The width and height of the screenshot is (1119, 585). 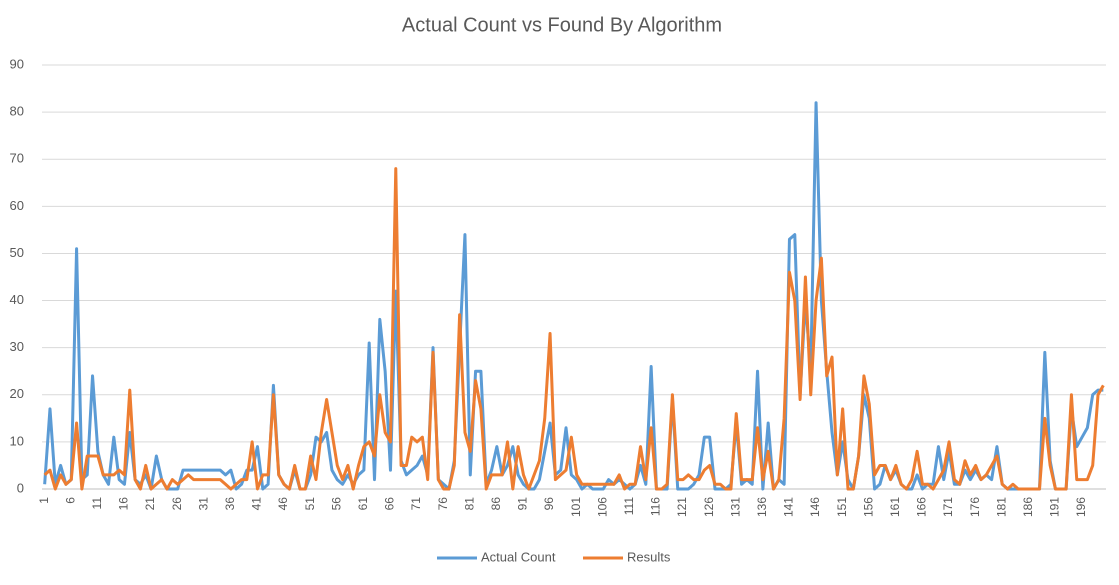 What do you see at coordinates (17, 63) in the screenshot?
I see `y-tick-label: 90` at bounding box center [17, 63].